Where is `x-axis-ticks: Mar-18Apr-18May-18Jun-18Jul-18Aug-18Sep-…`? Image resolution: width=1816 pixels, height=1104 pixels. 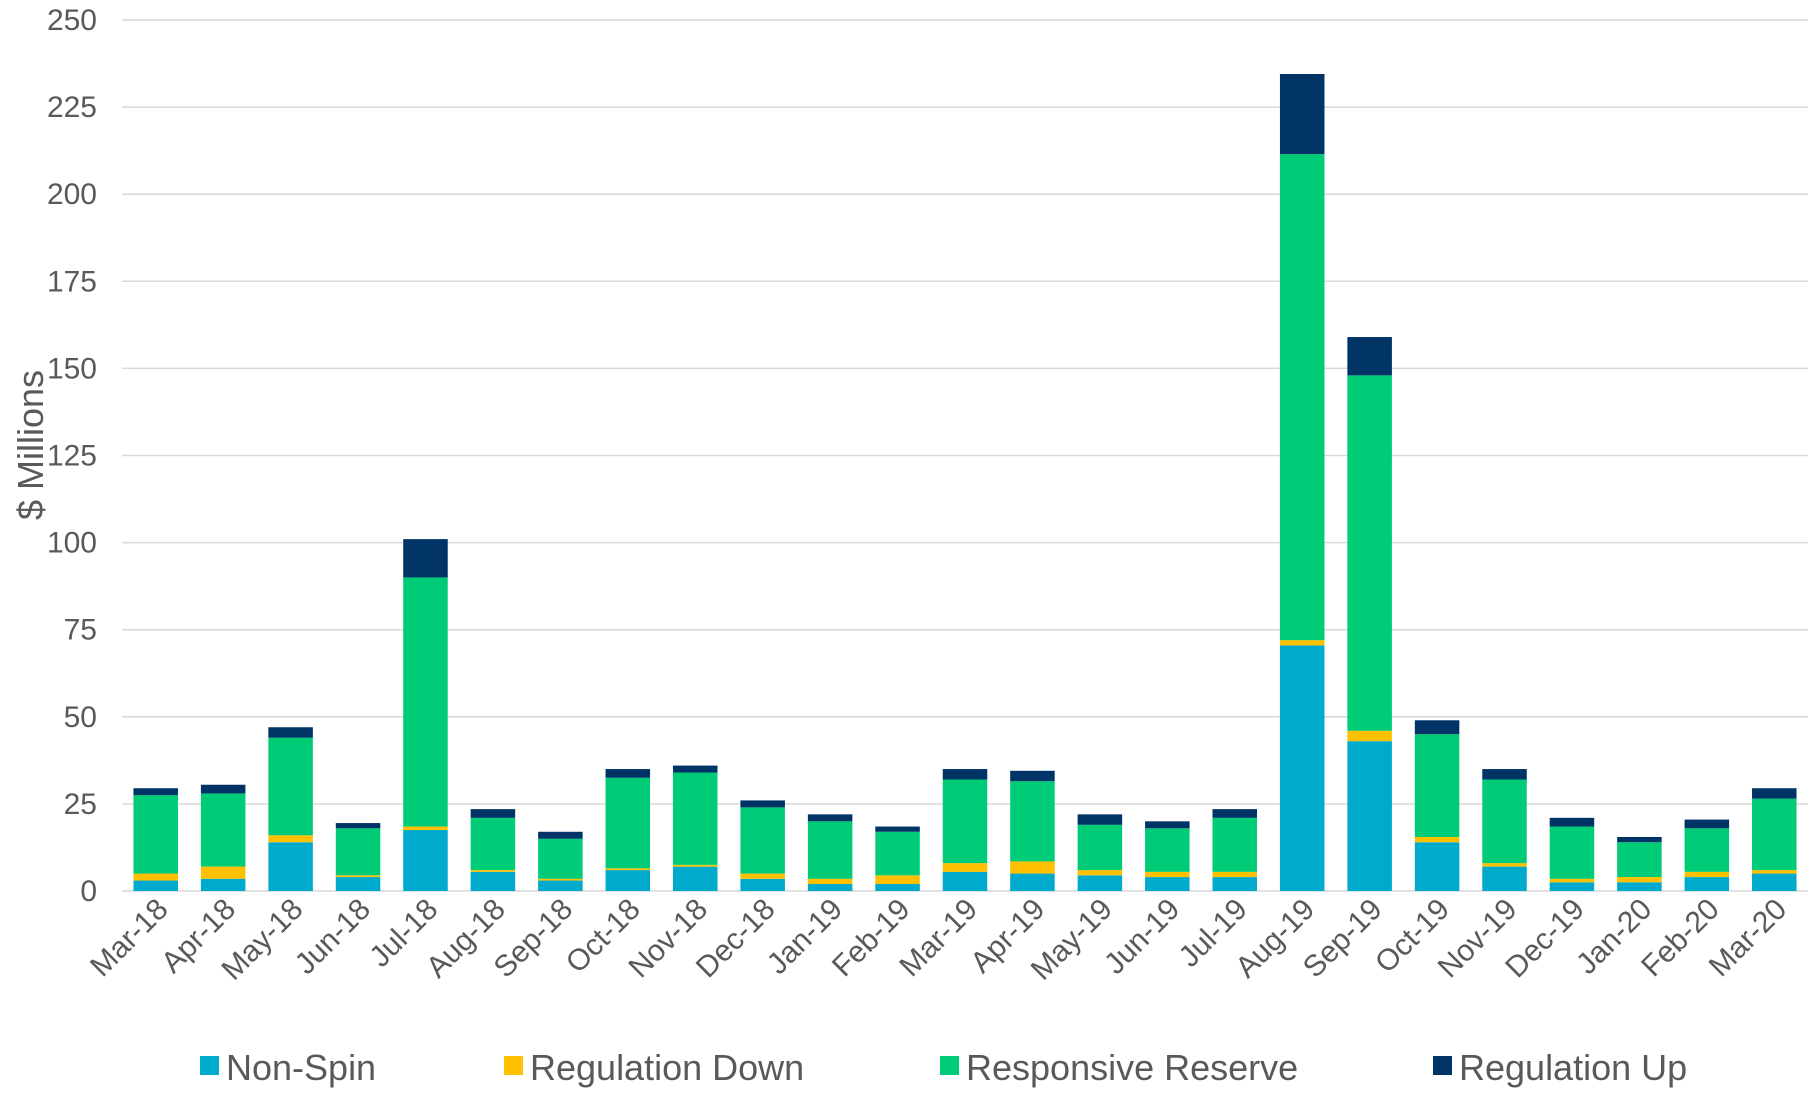
x-axis-ticks: Mar-18Apr-18May-18Jun-18Jul-18Aug-18Sep-… is located at coordinates (938, 940).